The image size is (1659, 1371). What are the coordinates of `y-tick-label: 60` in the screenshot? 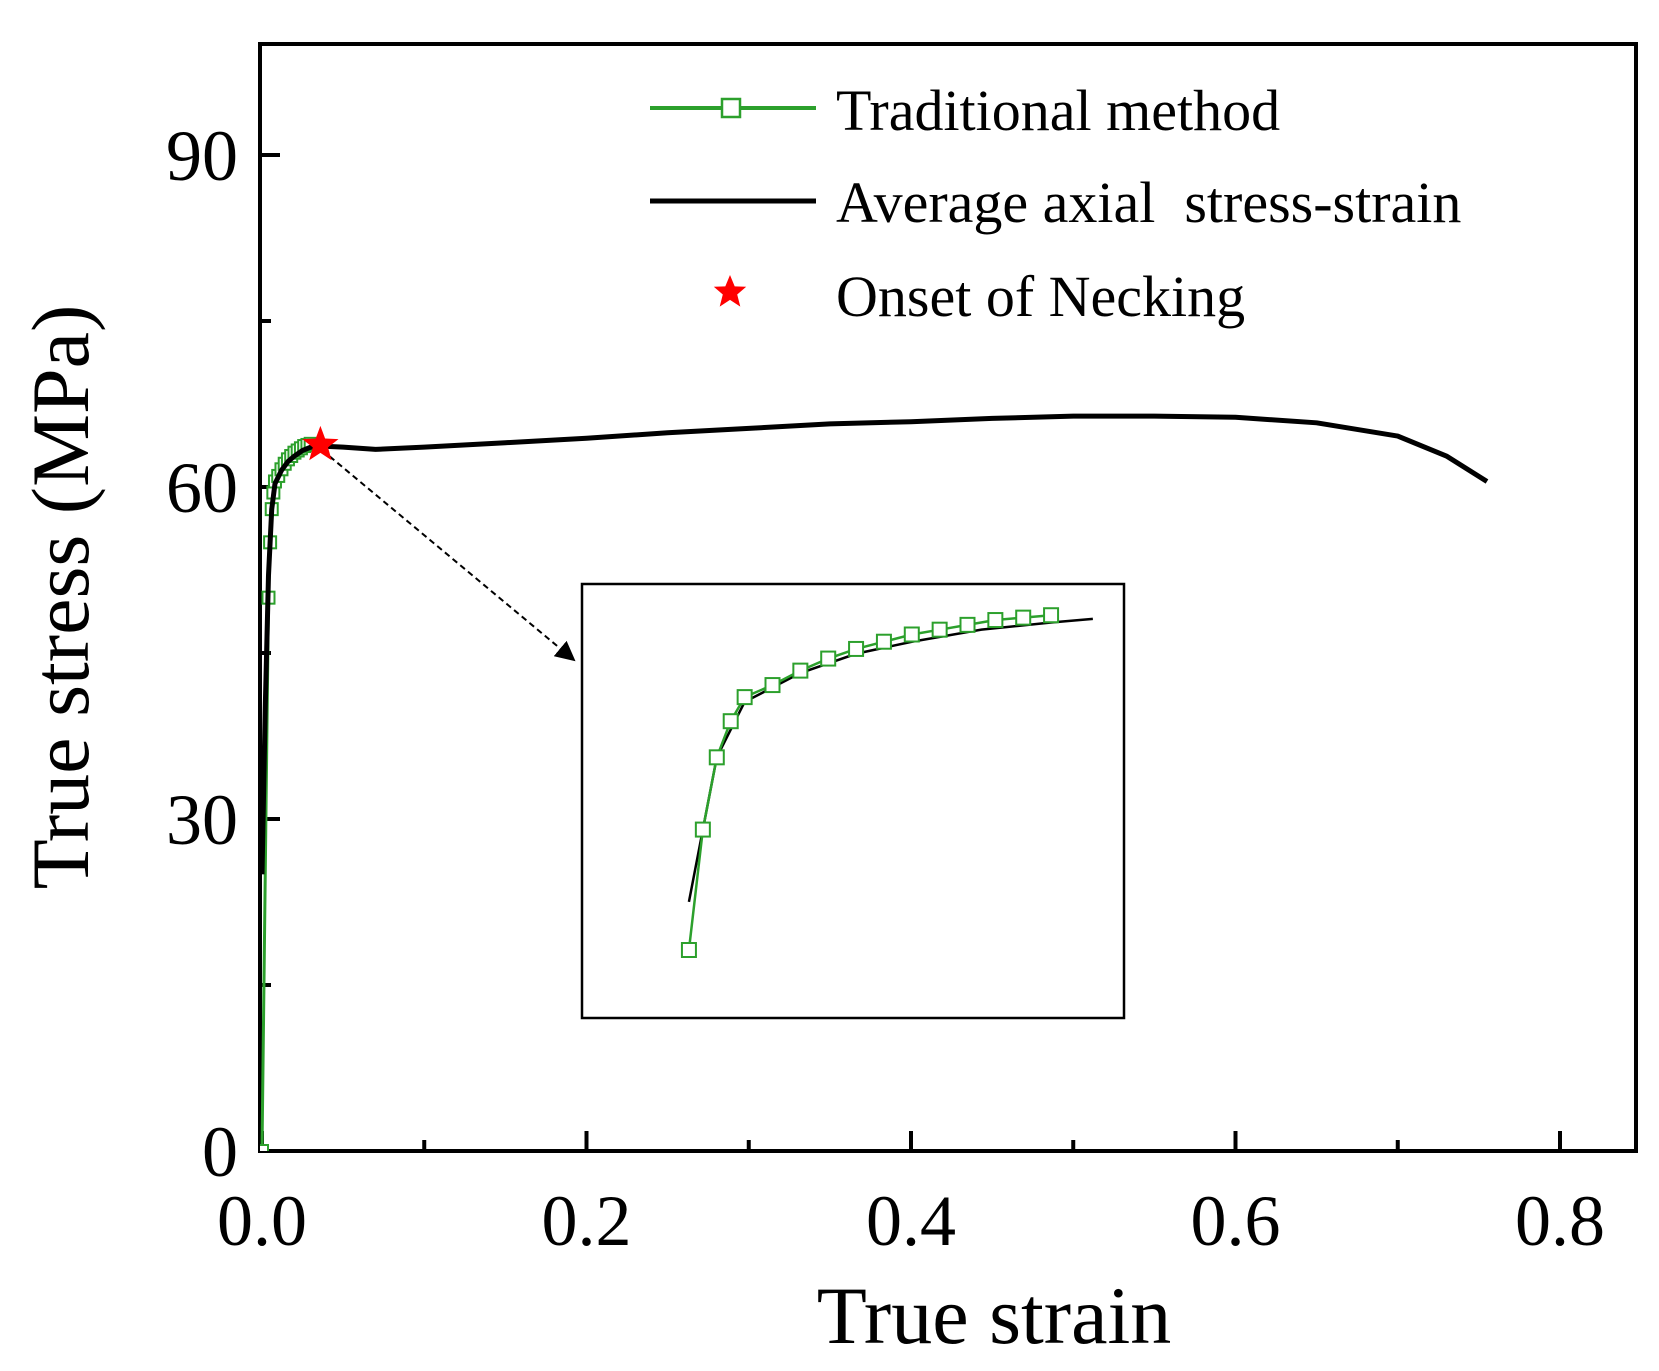 It's located at (202, 488).